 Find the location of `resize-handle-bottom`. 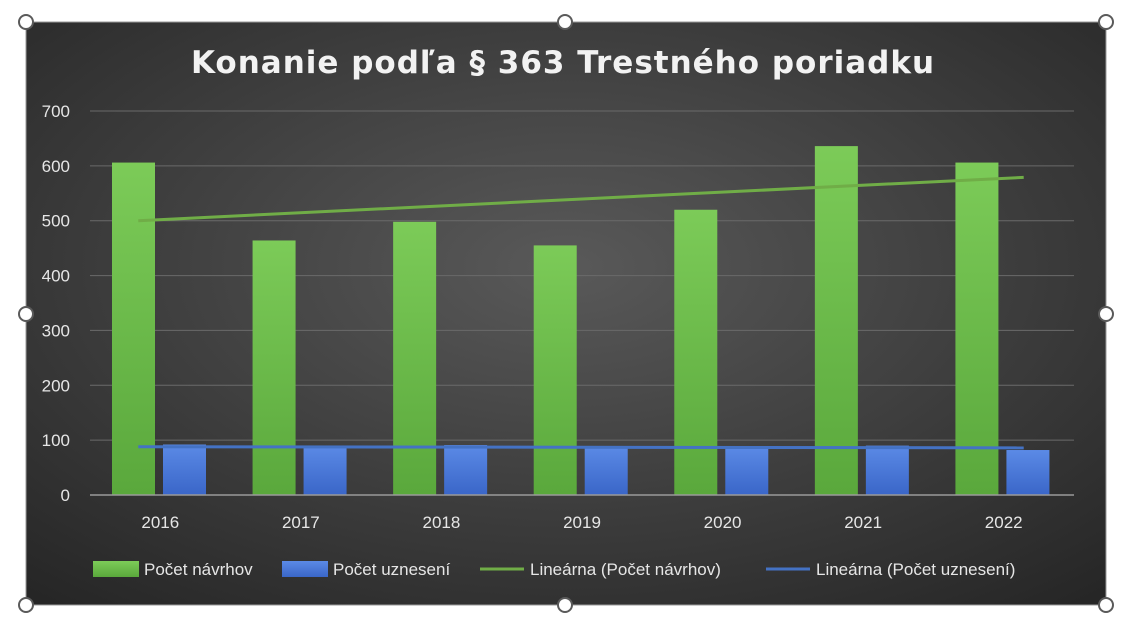

resize-handle-bottom is located at coordinates (565, 605).